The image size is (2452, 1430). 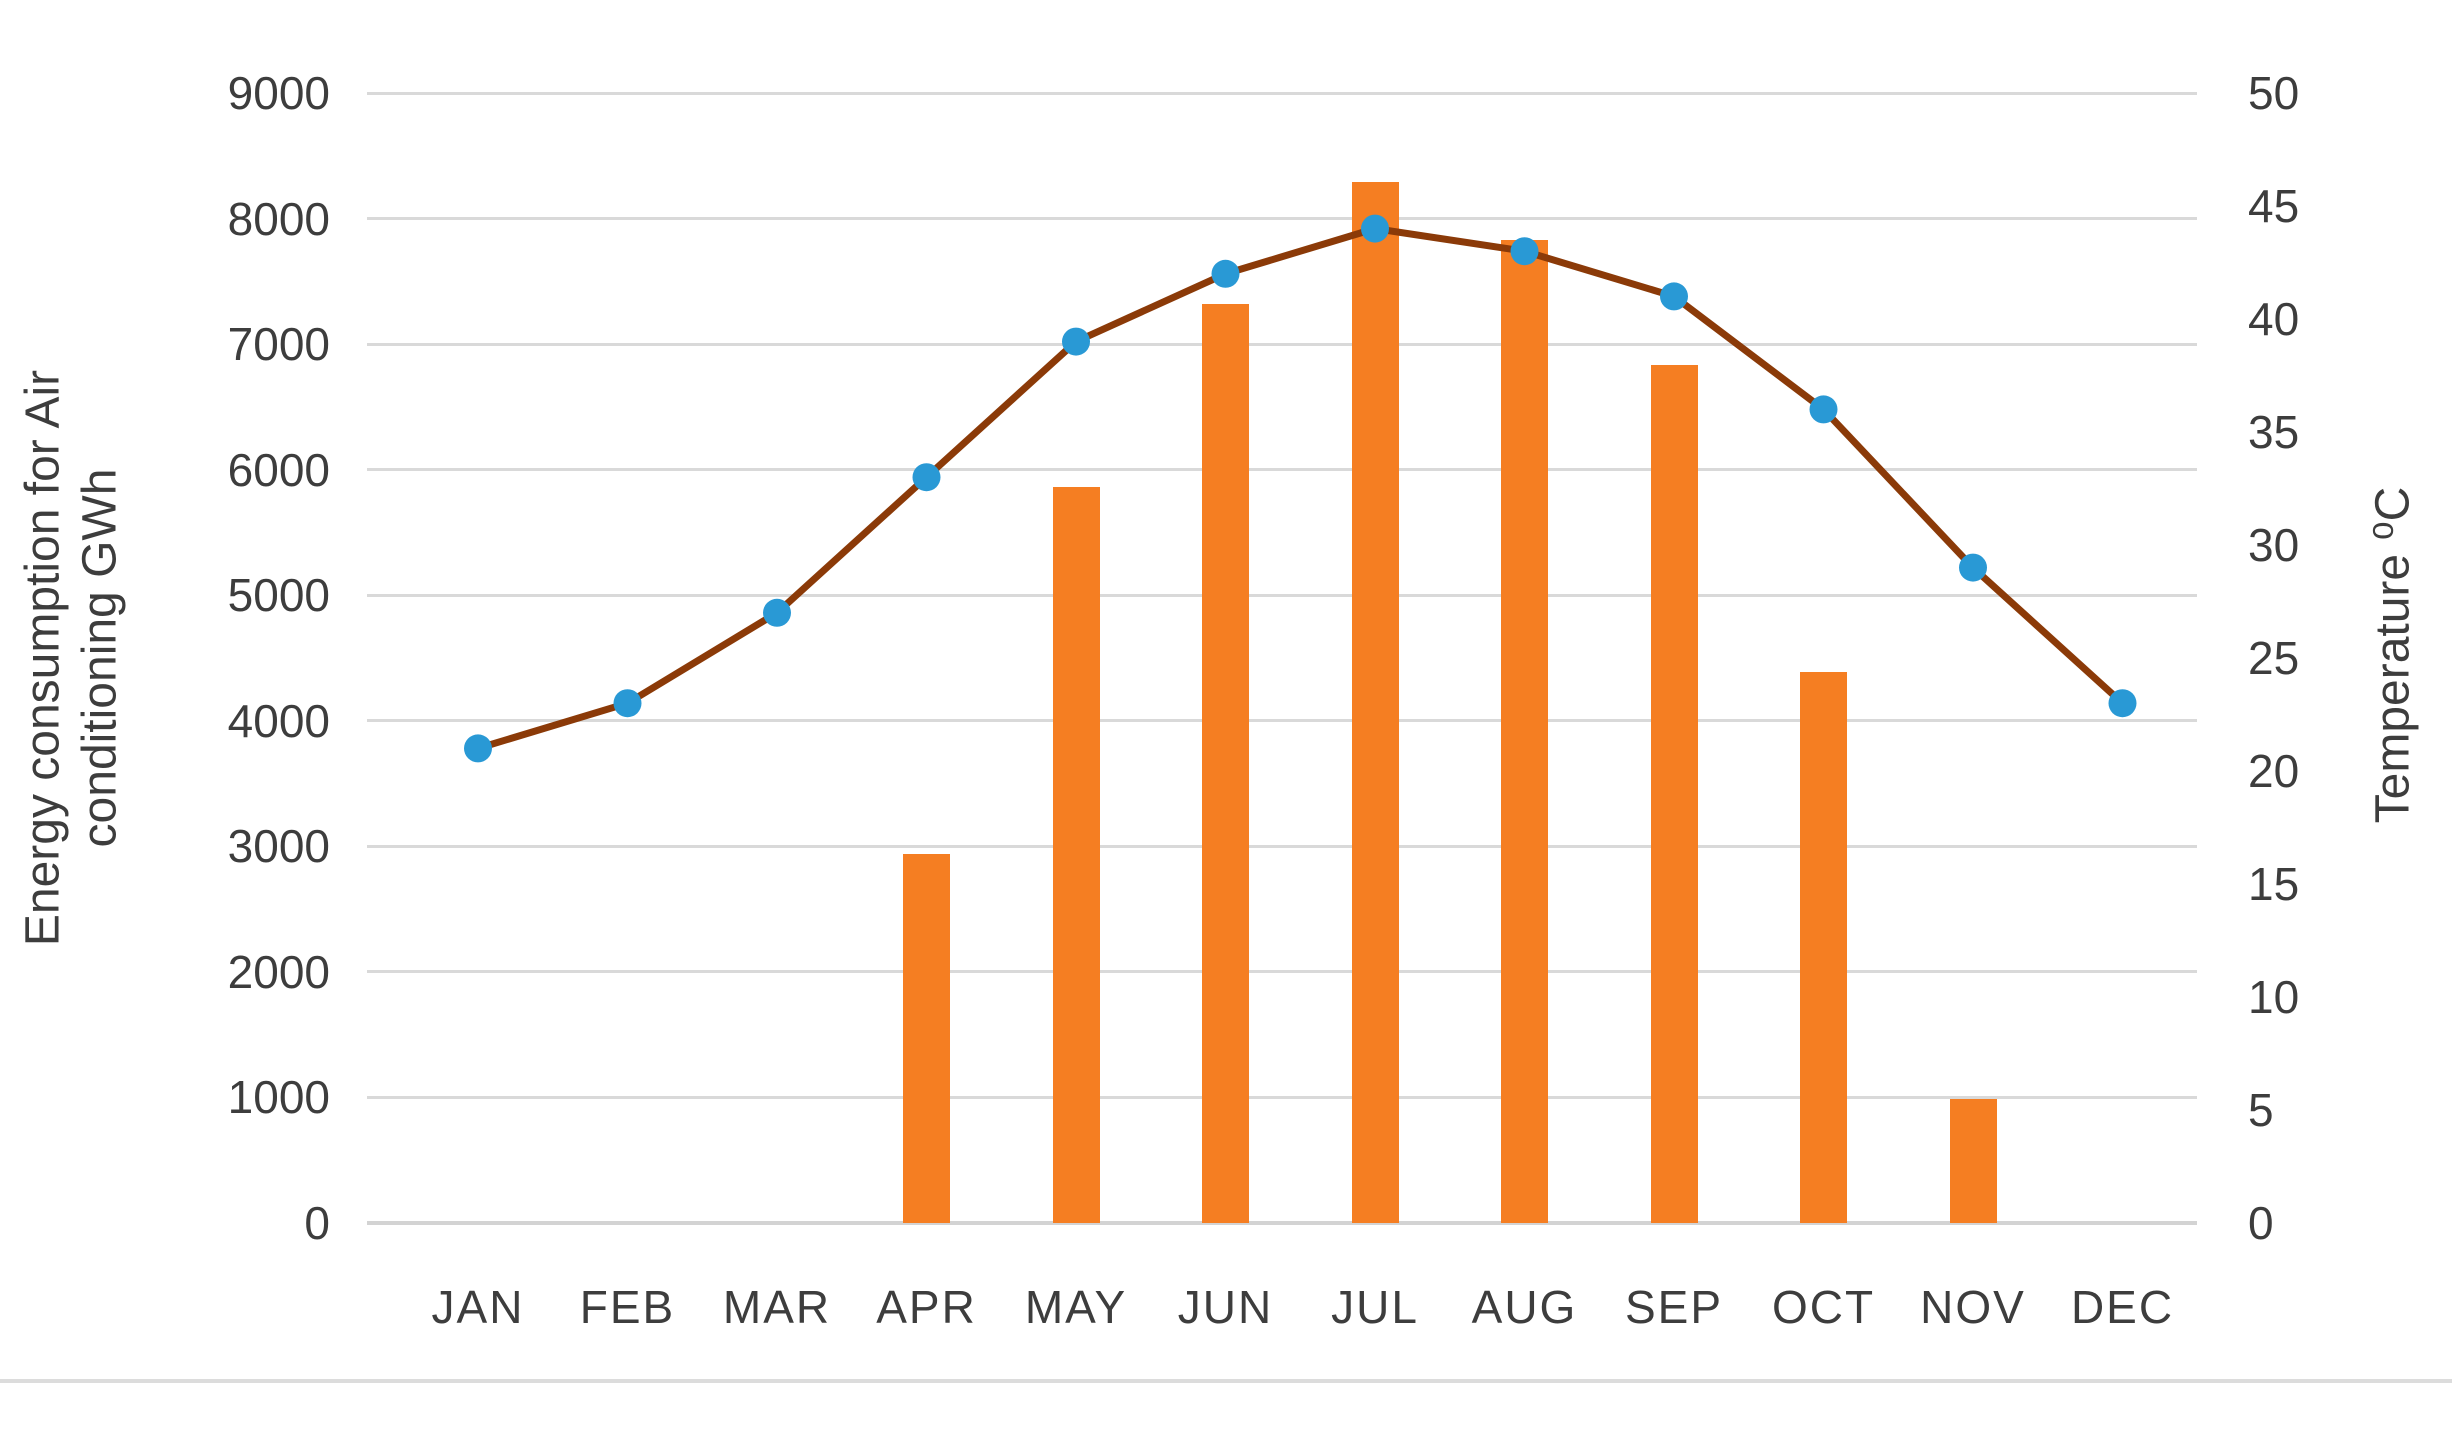 What do you see at coordinates (1973, 1160) in the screenshot?
I see `bar-nov` at bounding box center [1973, 1160].